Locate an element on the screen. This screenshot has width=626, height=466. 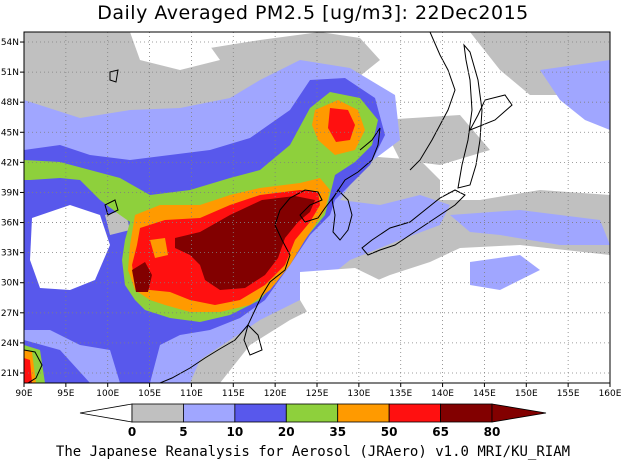
latitude-axis: 21N 24N 27N 30N 33N 36N 39N 42N 45N 48N 51N 54N is located at coordinates (12, 208).